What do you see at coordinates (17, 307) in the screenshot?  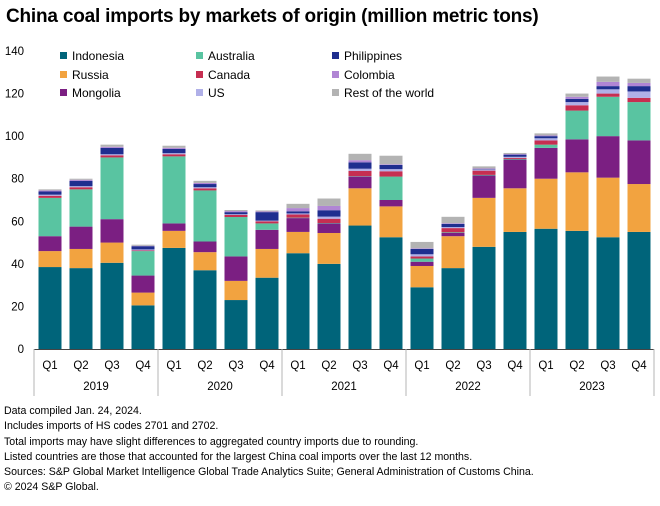 I see `y-tick-label: 20` at bounding box center [17, 307].